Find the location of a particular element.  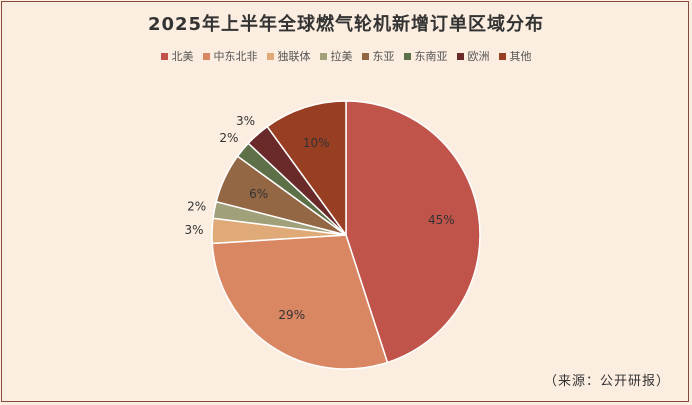

legend-label: 东亚 is located at coordinates (383, 56).